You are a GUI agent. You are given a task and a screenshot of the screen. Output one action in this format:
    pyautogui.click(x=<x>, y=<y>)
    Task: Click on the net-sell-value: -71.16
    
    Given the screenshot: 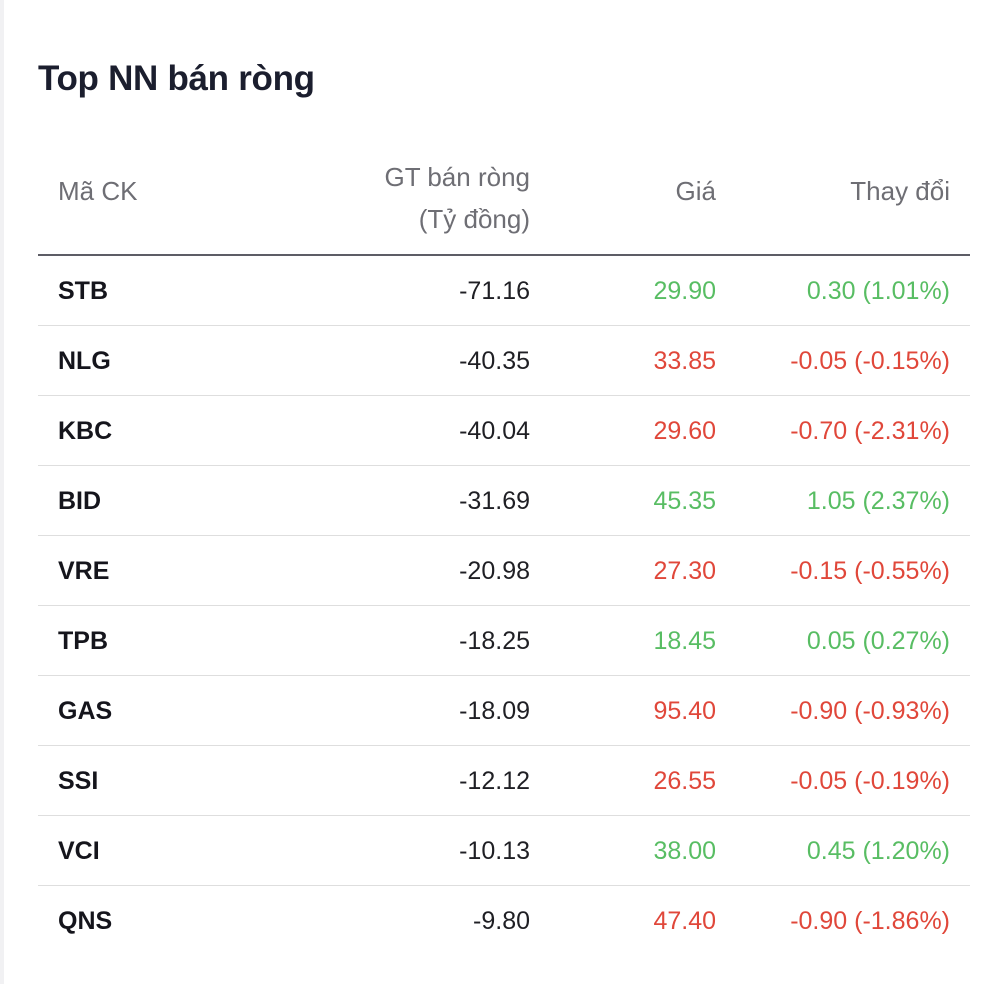 What is the action you would take?
    pyautogui.click(x=494, y=291)
    